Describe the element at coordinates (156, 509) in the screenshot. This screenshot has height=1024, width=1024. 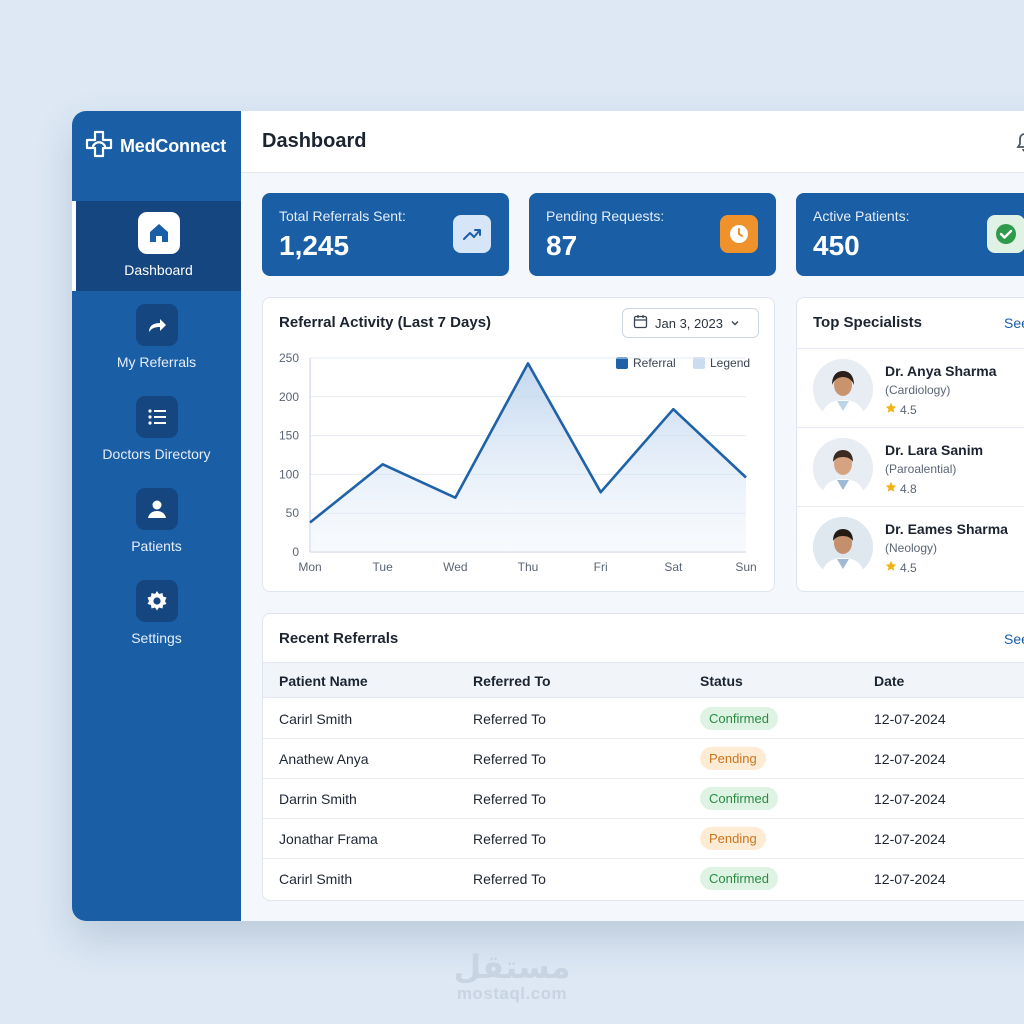
I see `user-icon` at that location.